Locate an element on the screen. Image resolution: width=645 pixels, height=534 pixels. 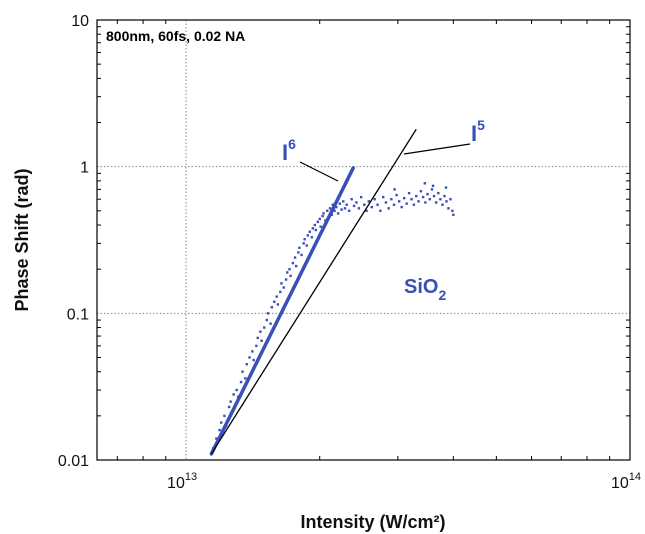
fit-label-i6: I6 is located at coordinates (289, 150).